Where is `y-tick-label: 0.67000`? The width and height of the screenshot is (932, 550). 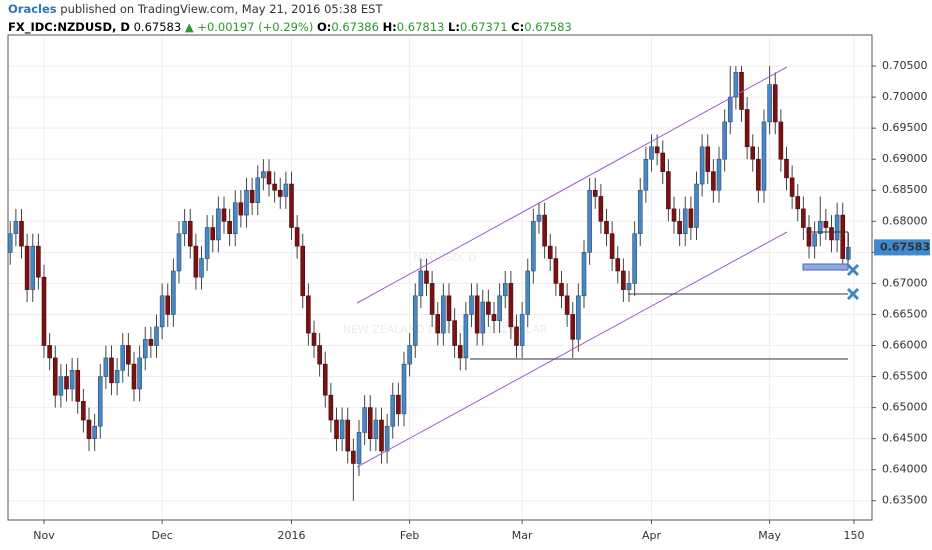 y-tick-label: 0.67000 is located at coordinates (905, 282).